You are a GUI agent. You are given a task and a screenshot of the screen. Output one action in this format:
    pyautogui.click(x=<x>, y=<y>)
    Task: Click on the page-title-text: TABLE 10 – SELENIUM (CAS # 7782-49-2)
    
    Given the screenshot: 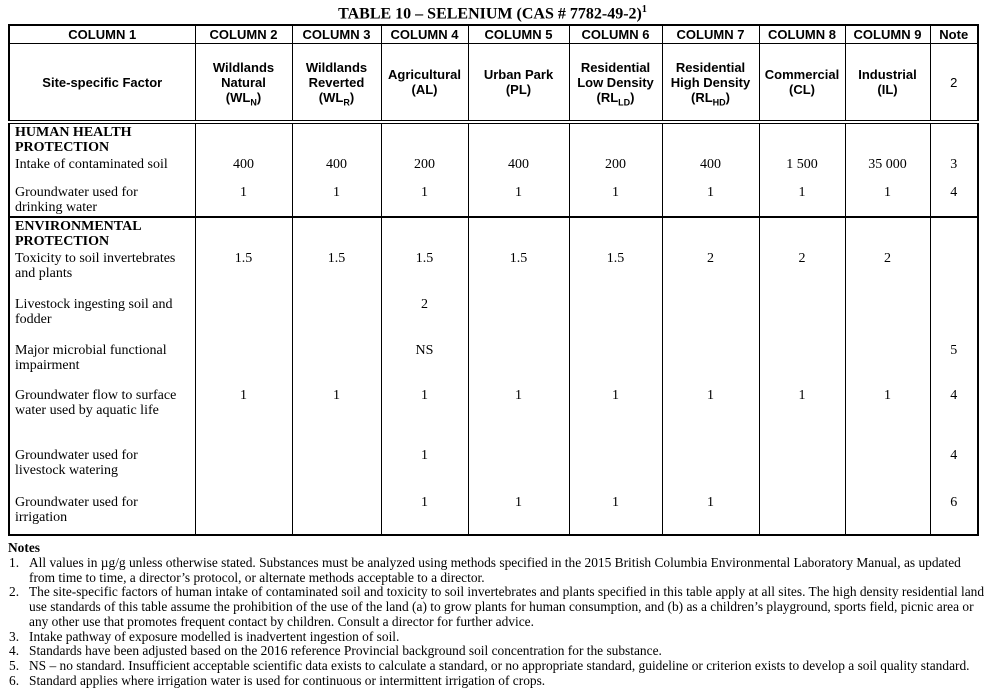 What is the action you would take?
    pyautogui.click(x=490, y=14)
    